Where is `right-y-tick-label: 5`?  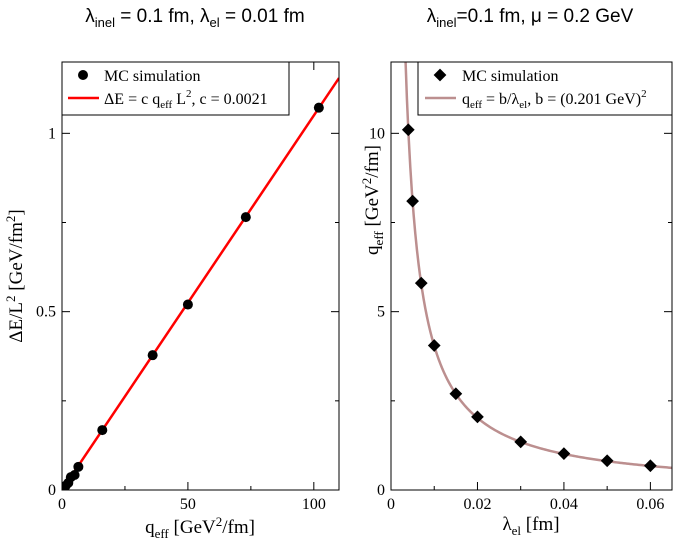
right-y-tick-label: 5 is located at coordinates (381, 312).